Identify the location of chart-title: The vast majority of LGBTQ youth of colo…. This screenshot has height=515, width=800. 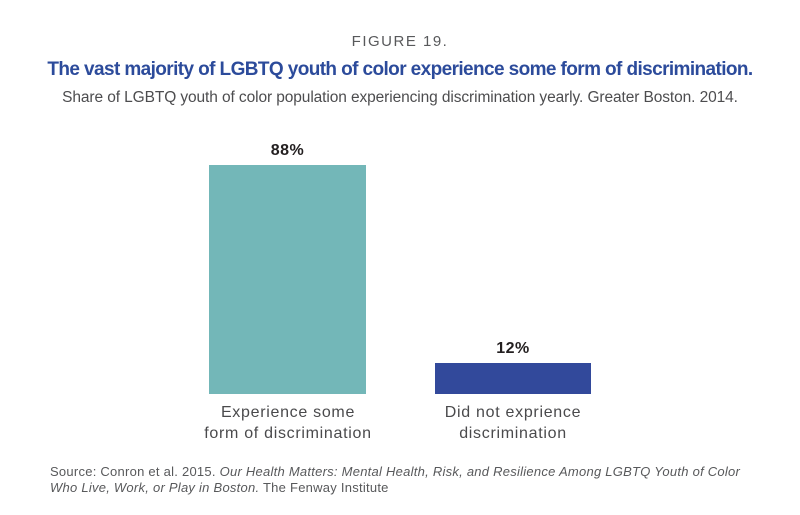
(400, 69).